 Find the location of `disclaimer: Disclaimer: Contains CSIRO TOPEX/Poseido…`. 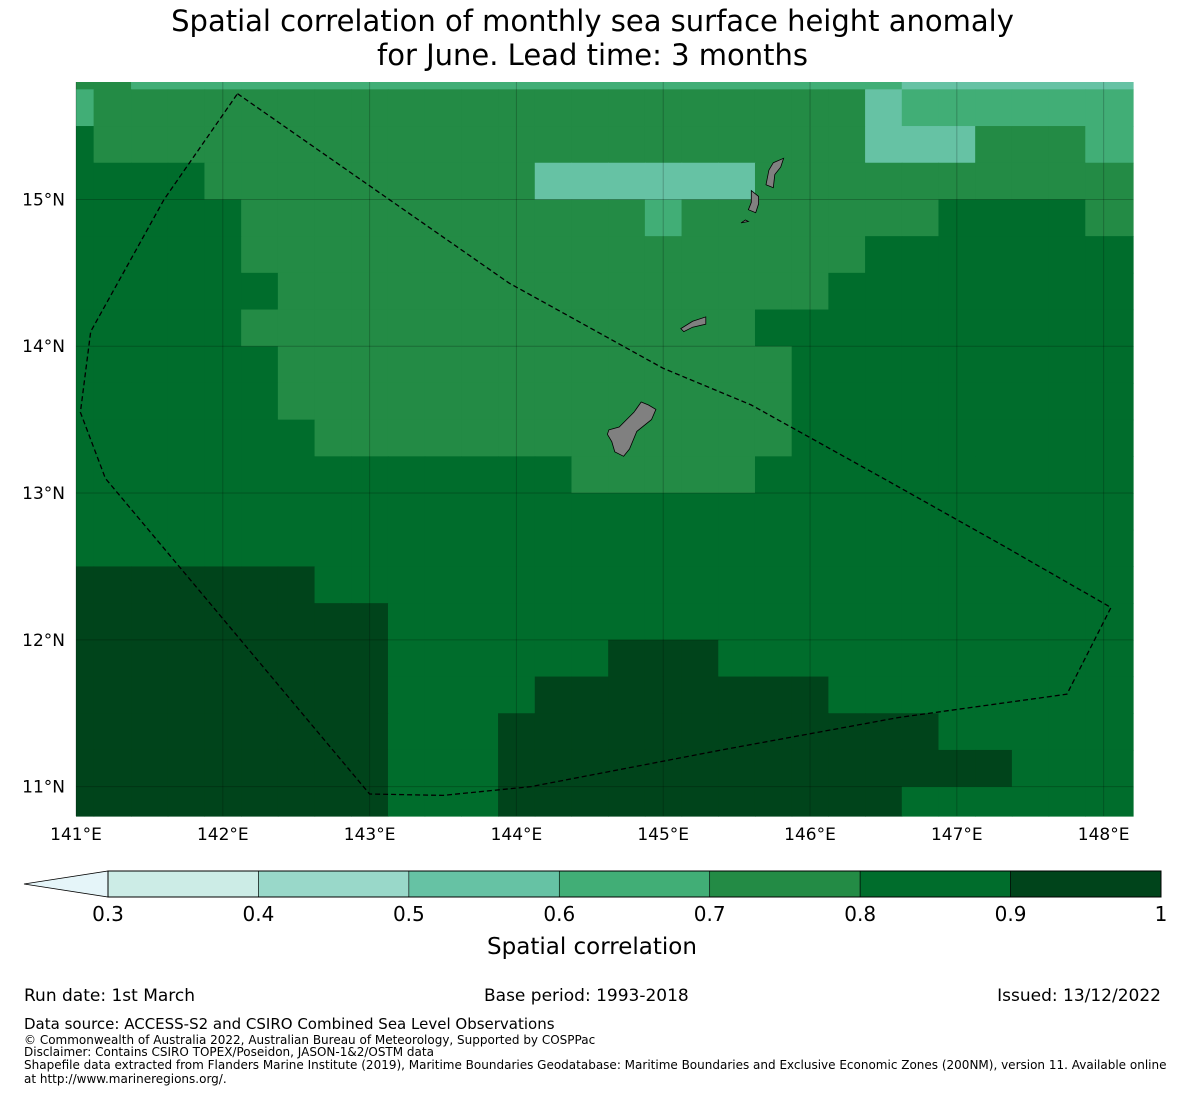

disclaimer: Disclaimer: Contains CSIRO TOPEX/Poseido… is located at coordinates (229, 1052).